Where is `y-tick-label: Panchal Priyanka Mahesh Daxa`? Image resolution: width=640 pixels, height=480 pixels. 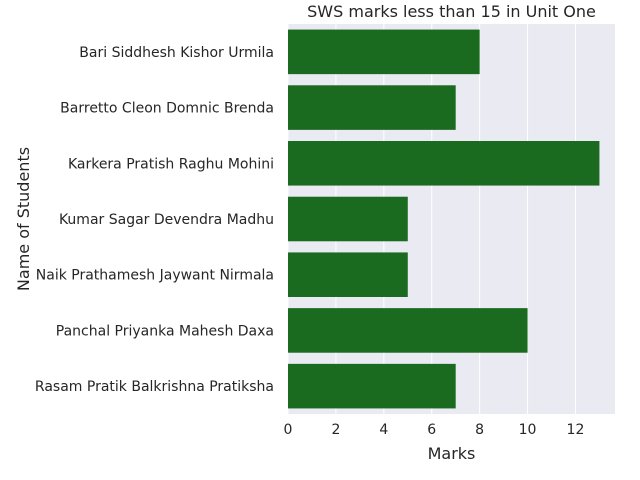 y-tick-label: Panchal Priyanka Mahesh Daxa is located at coordinates (165, 331).